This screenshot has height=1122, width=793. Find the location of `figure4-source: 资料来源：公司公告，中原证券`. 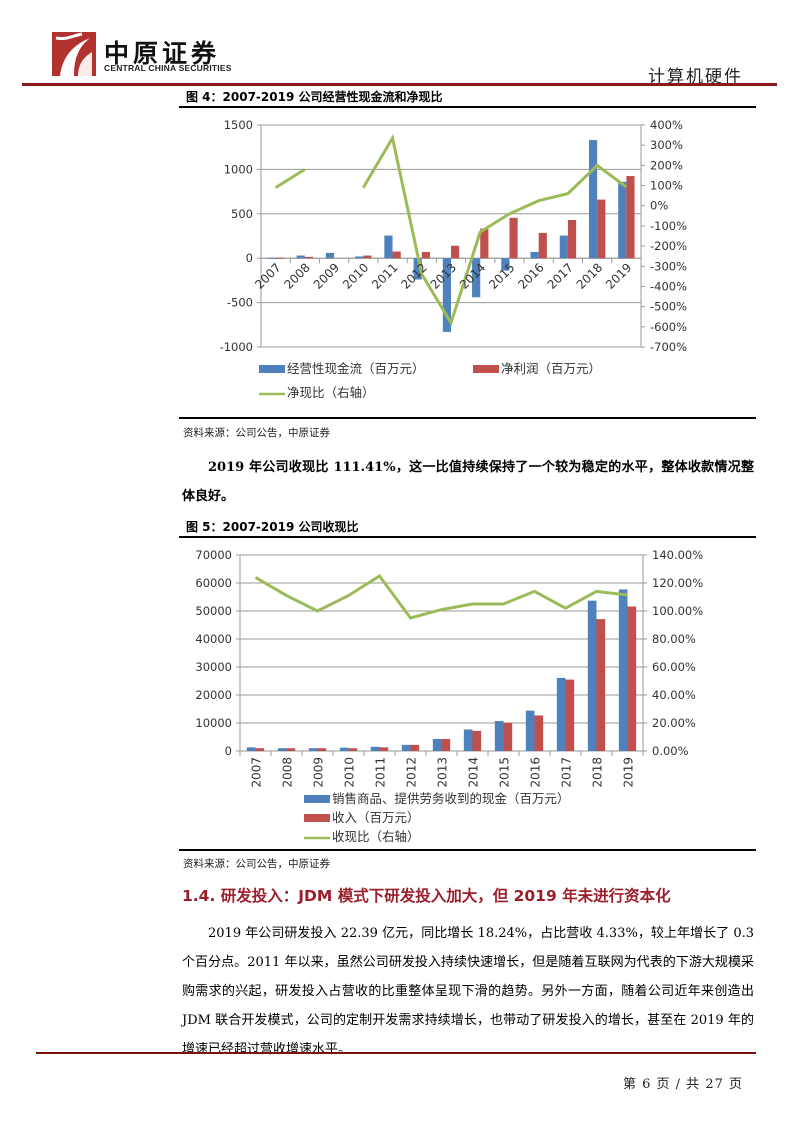

figure4-source: 资料来源：公司公告，中原证券 is located at coordinates (256, 433).